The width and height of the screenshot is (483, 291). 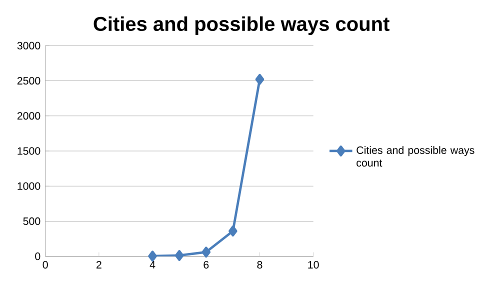 I want to click on legend-label: Cities and possible ways count, so click(x=415, y=156).